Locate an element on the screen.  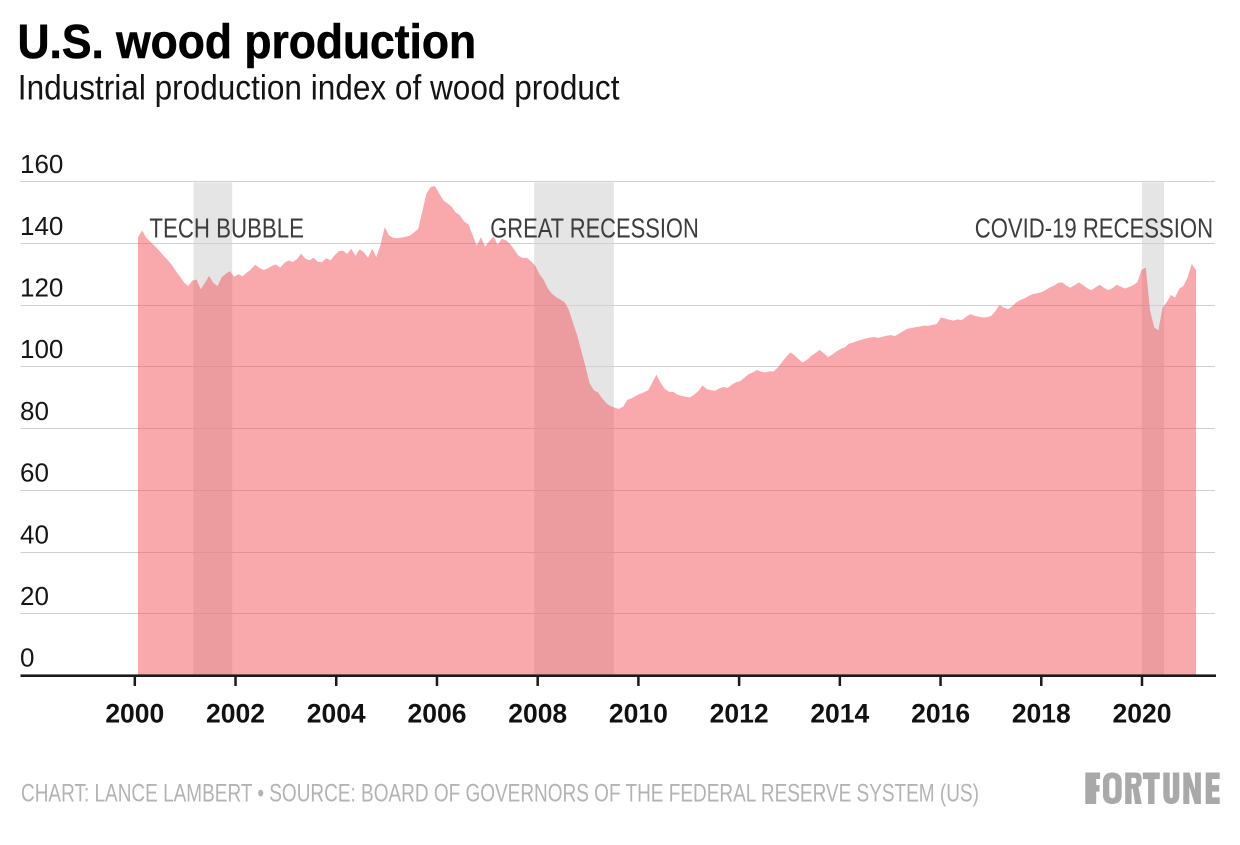
svg-text: 40 is located at coordinates (34, 534).